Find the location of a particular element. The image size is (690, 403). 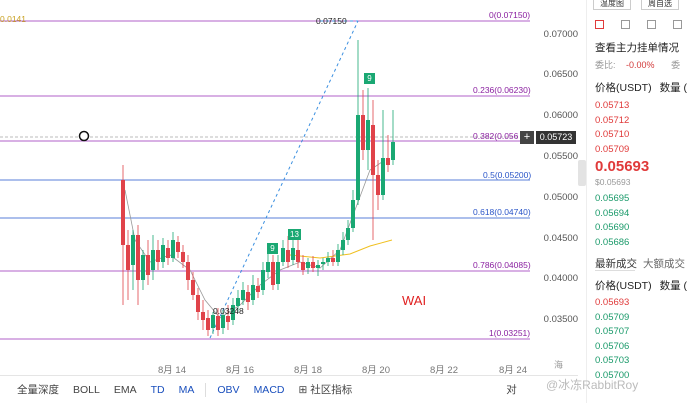

tab-large-trades: 大额成交 is located at coordinates (664, 264).